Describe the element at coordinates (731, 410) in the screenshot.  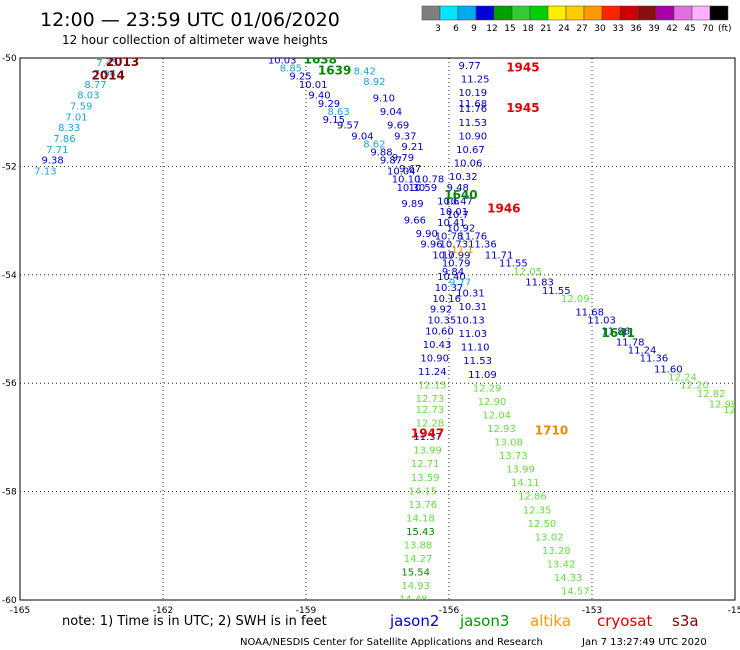
I see `wave-height-value: 12.56` at that location.